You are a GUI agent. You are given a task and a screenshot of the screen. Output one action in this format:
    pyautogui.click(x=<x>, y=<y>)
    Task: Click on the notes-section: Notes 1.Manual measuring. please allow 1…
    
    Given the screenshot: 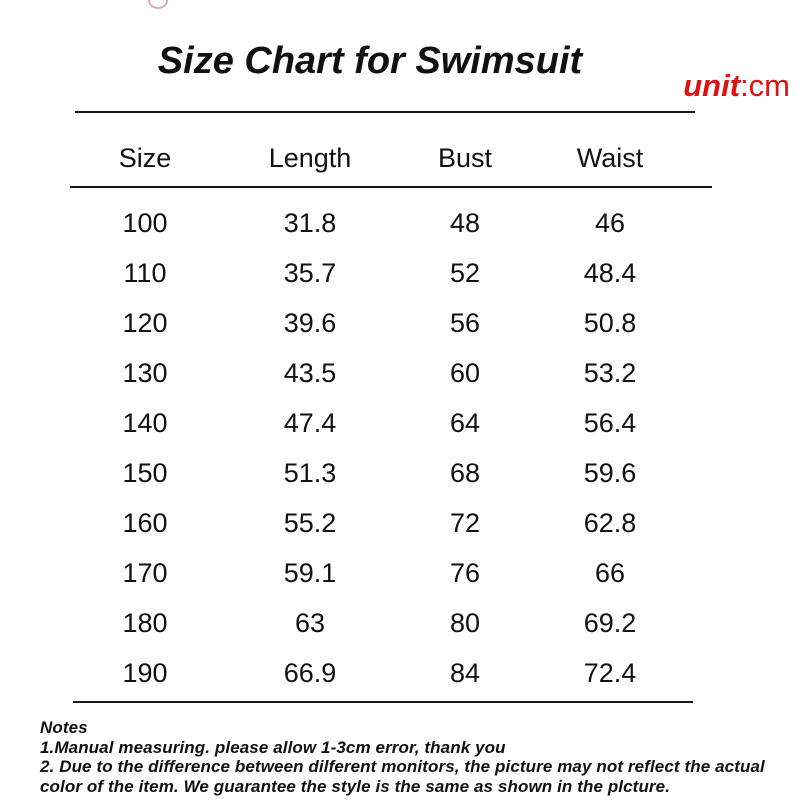 What is the action you would take?
    pyautogui.click(x=409, y=757)
    